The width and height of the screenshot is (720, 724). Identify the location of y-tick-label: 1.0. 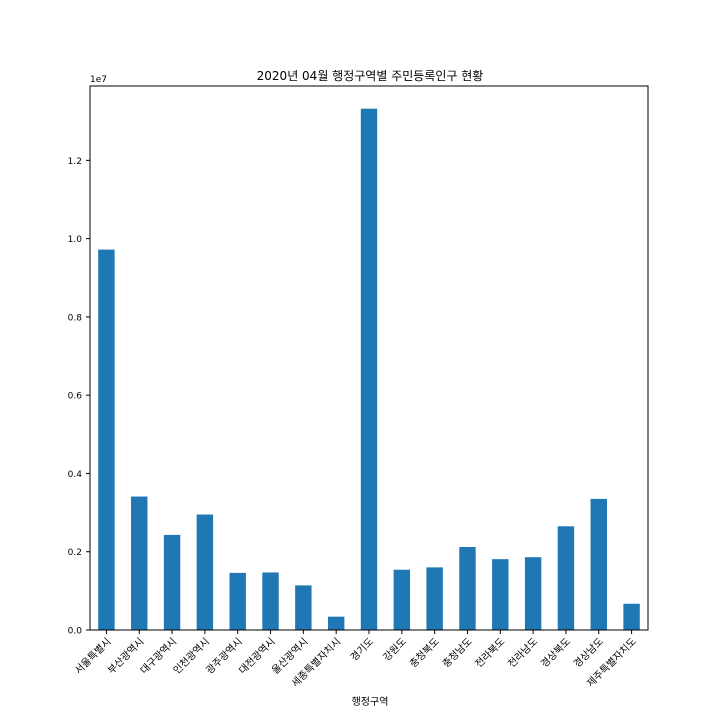
(75, 240).